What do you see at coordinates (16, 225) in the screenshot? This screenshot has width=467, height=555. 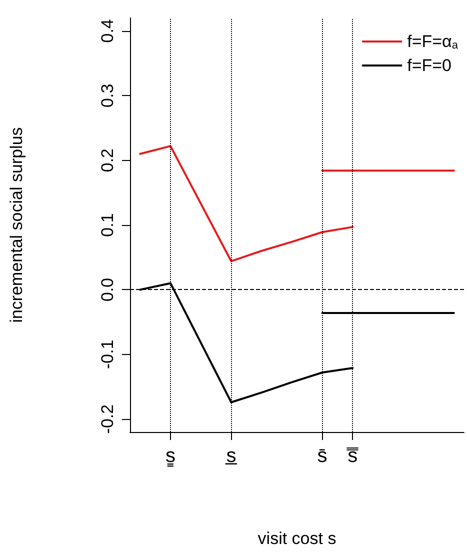 I see `y-axis-title: incremental social surplus` at bounding box center [16, 225].